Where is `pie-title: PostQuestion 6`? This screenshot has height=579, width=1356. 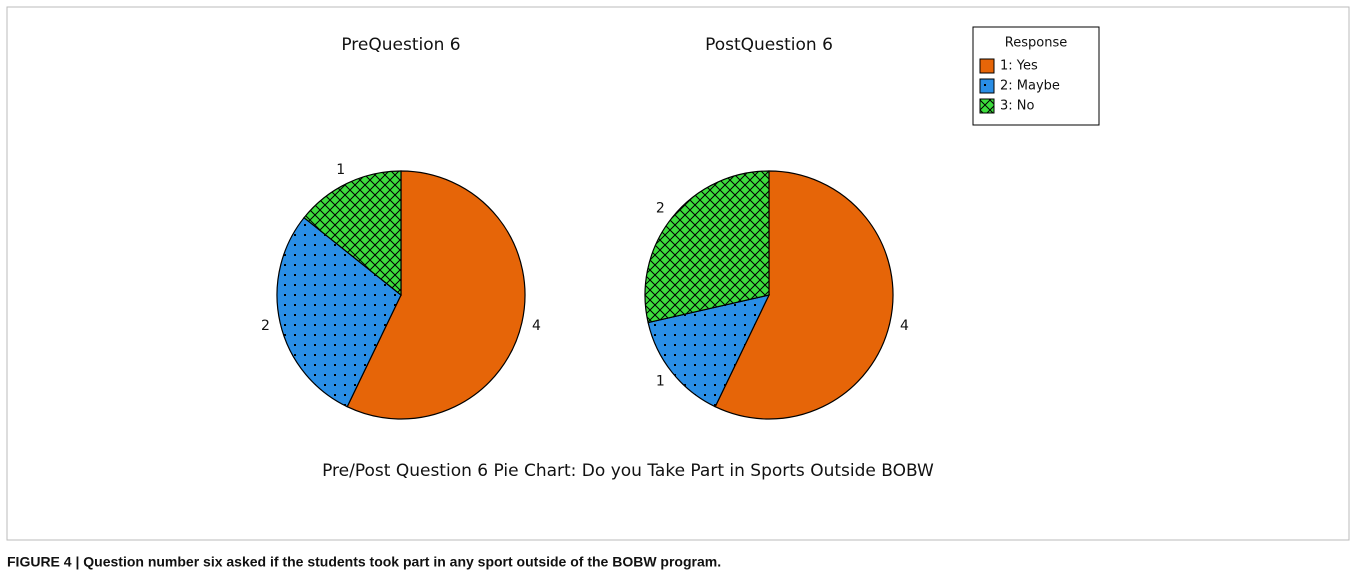
pie-title: PostQuestion 6 is located at coordinates (769, 45).